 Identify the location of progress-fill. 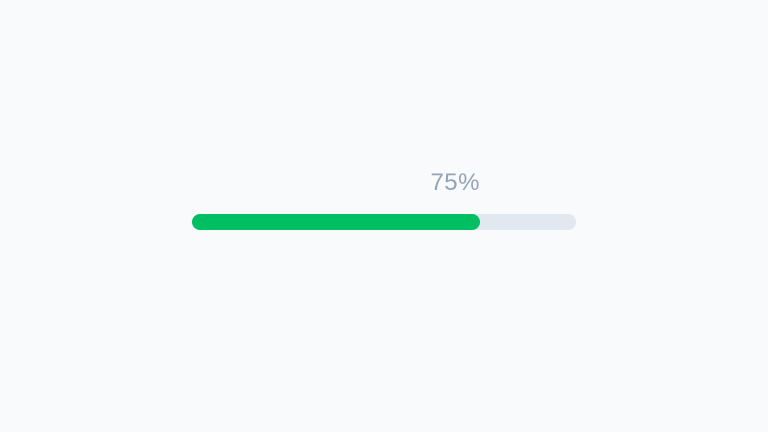
(336, 222).